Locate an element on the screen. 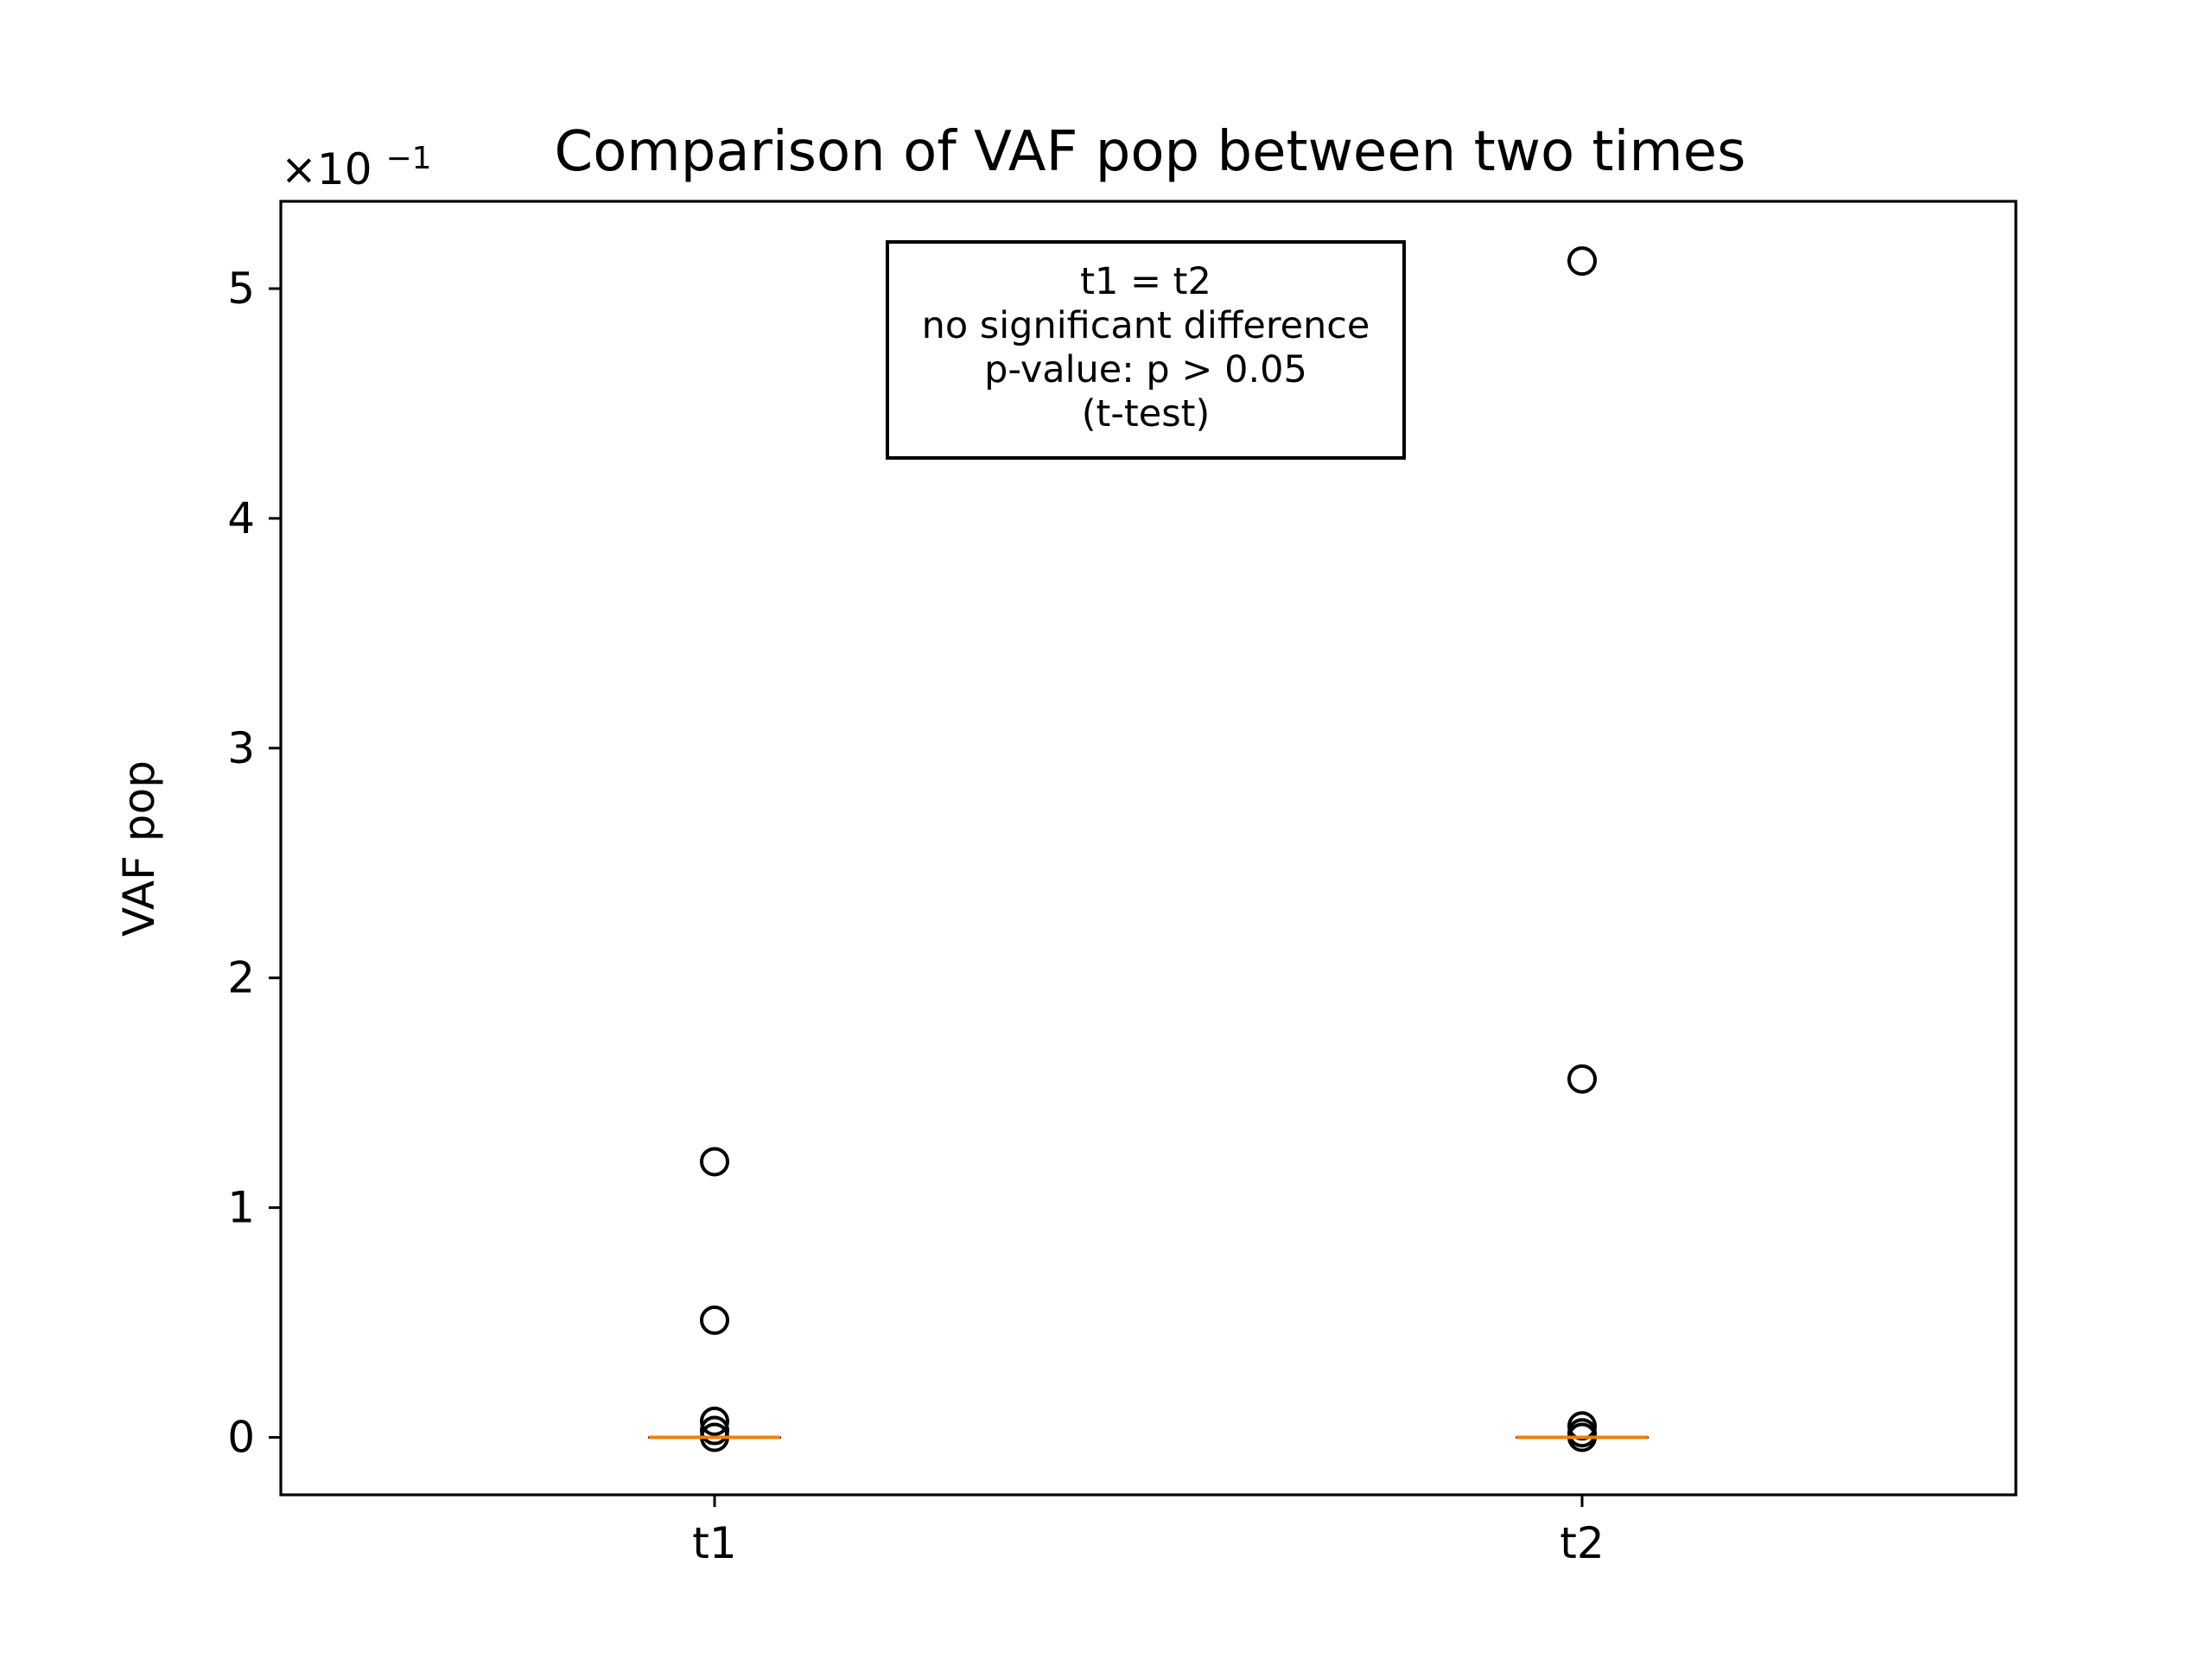  y-offset-base: ×10 is located at coordinates (326, 169).